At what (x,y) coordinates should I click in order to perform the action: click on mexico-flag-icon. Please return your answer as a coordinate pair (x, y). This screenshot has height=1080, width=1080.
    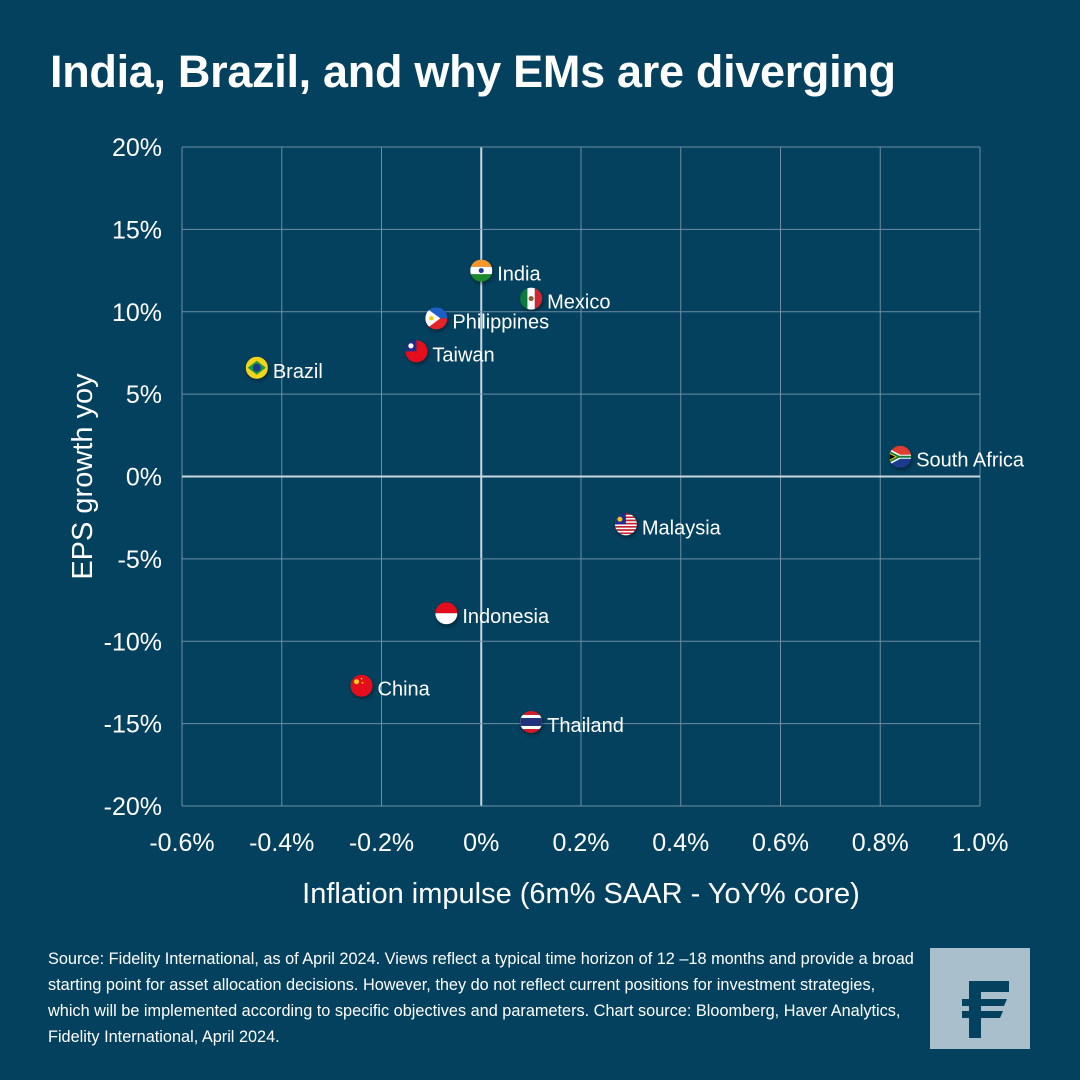
    Looking at the image, I should click on (531, 298).